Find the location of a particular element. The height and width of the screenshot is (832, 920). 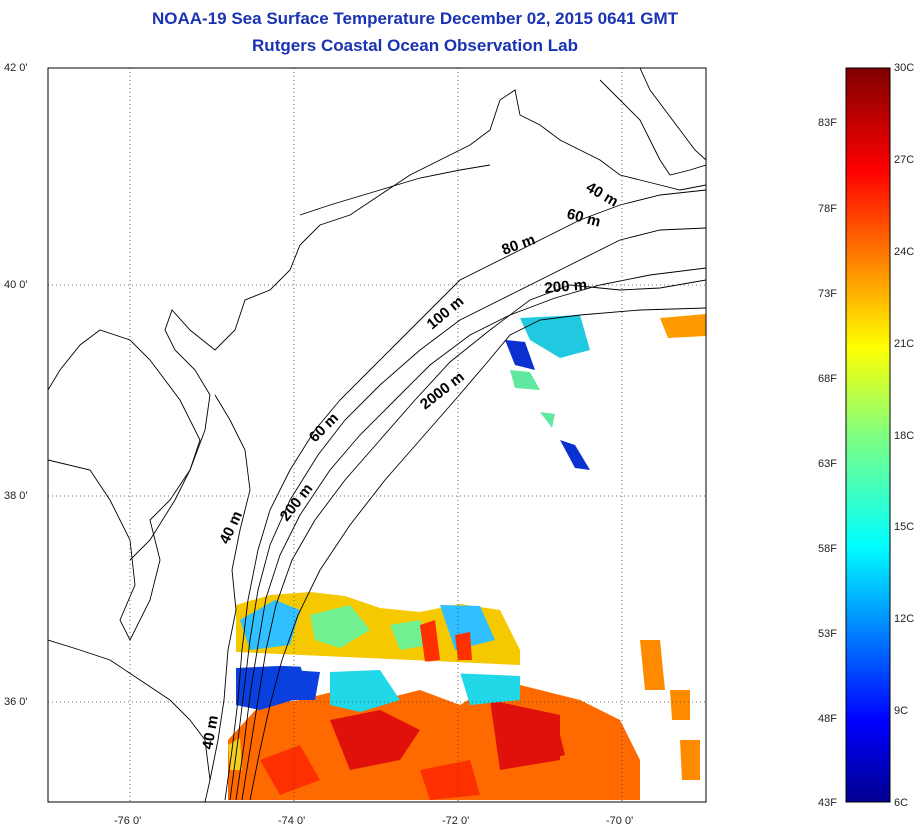

isobath-label: 80 m is located at coordinates (519, 245).